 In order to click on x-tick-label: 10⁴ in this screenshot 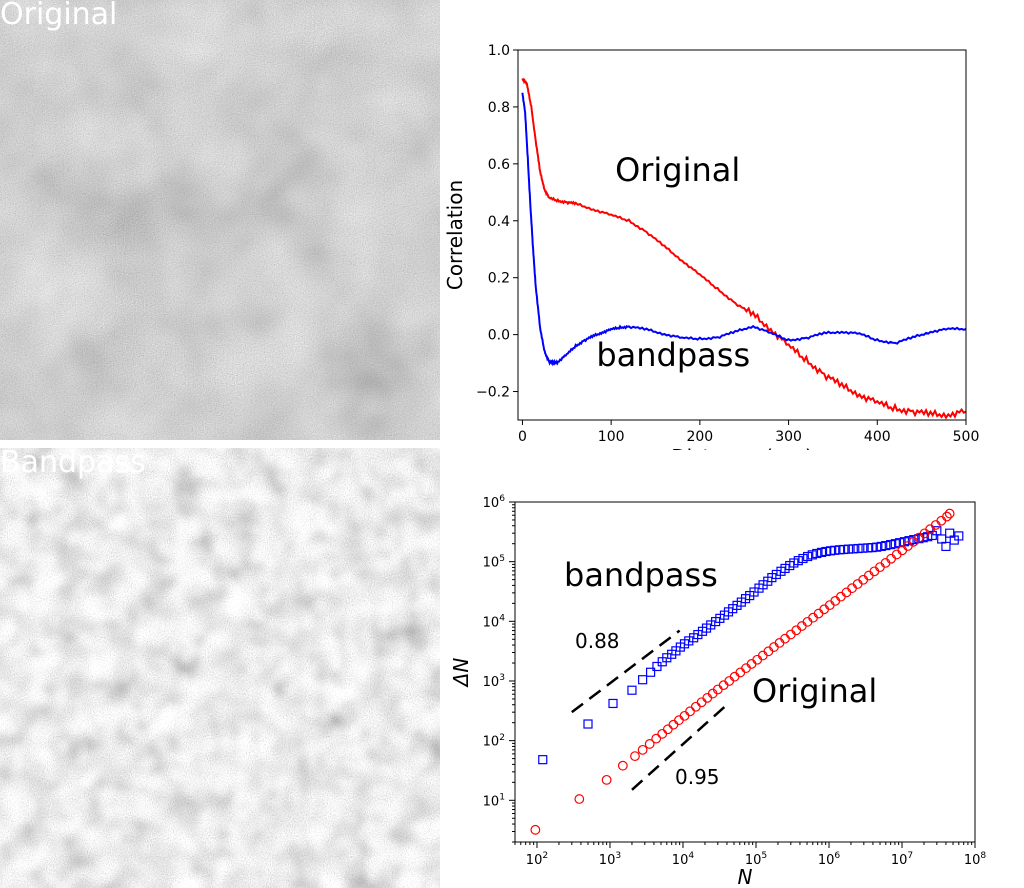, I will do `click(683, 859)`.